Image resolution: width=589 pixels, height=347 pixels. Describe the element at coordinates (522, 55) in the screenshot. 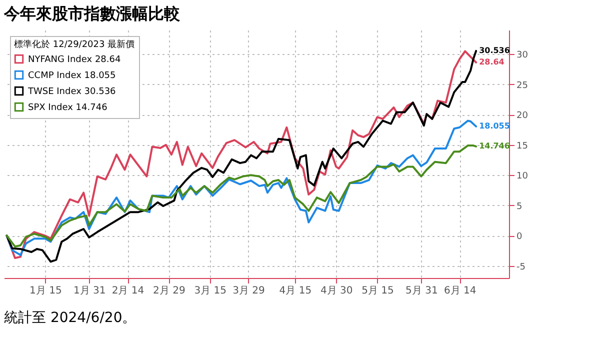

I see `y-tick-label: 30` at that location.